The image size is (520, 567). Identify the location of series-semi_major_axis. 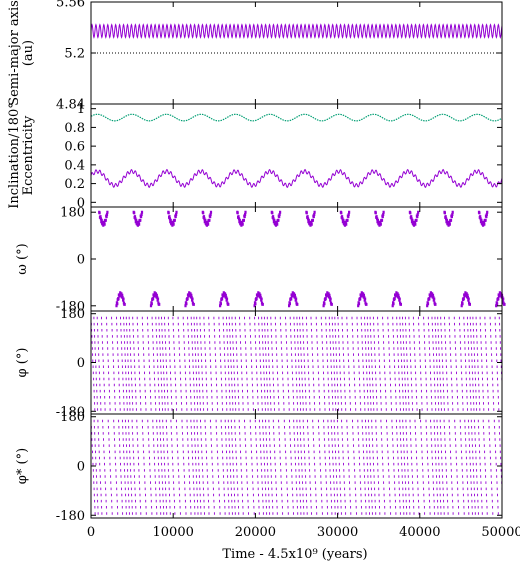
(296, 31).